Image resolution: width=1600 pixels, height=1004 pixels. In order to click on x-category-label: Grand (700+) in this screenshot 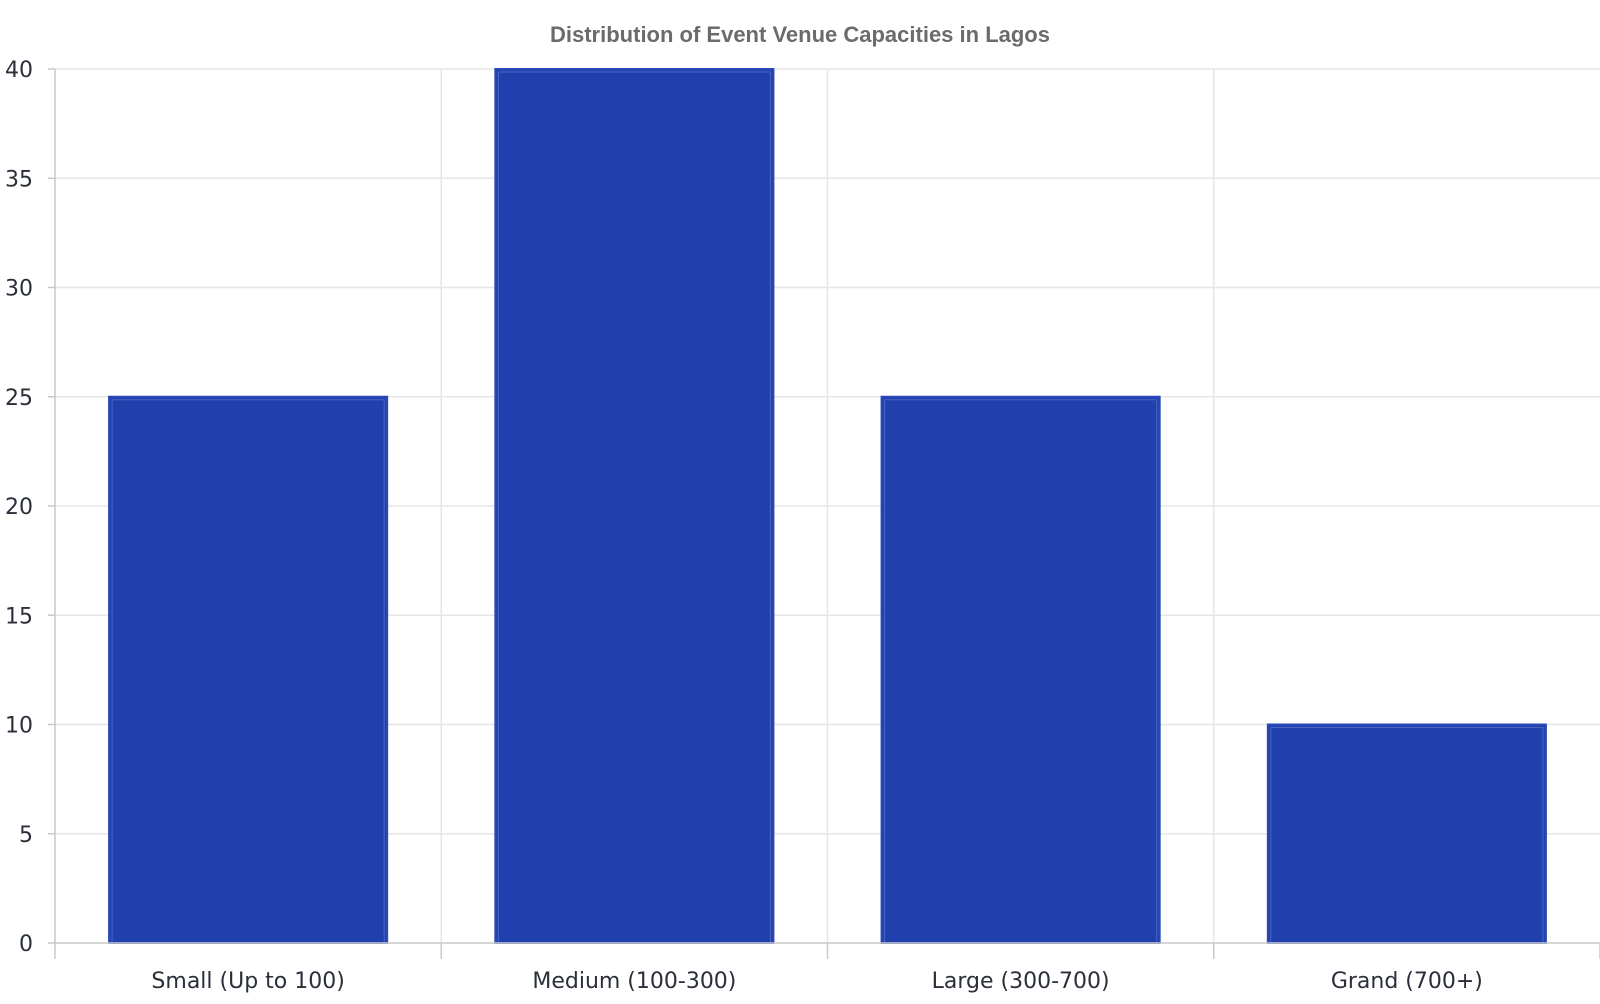, I will do `click(1407, 981)`.